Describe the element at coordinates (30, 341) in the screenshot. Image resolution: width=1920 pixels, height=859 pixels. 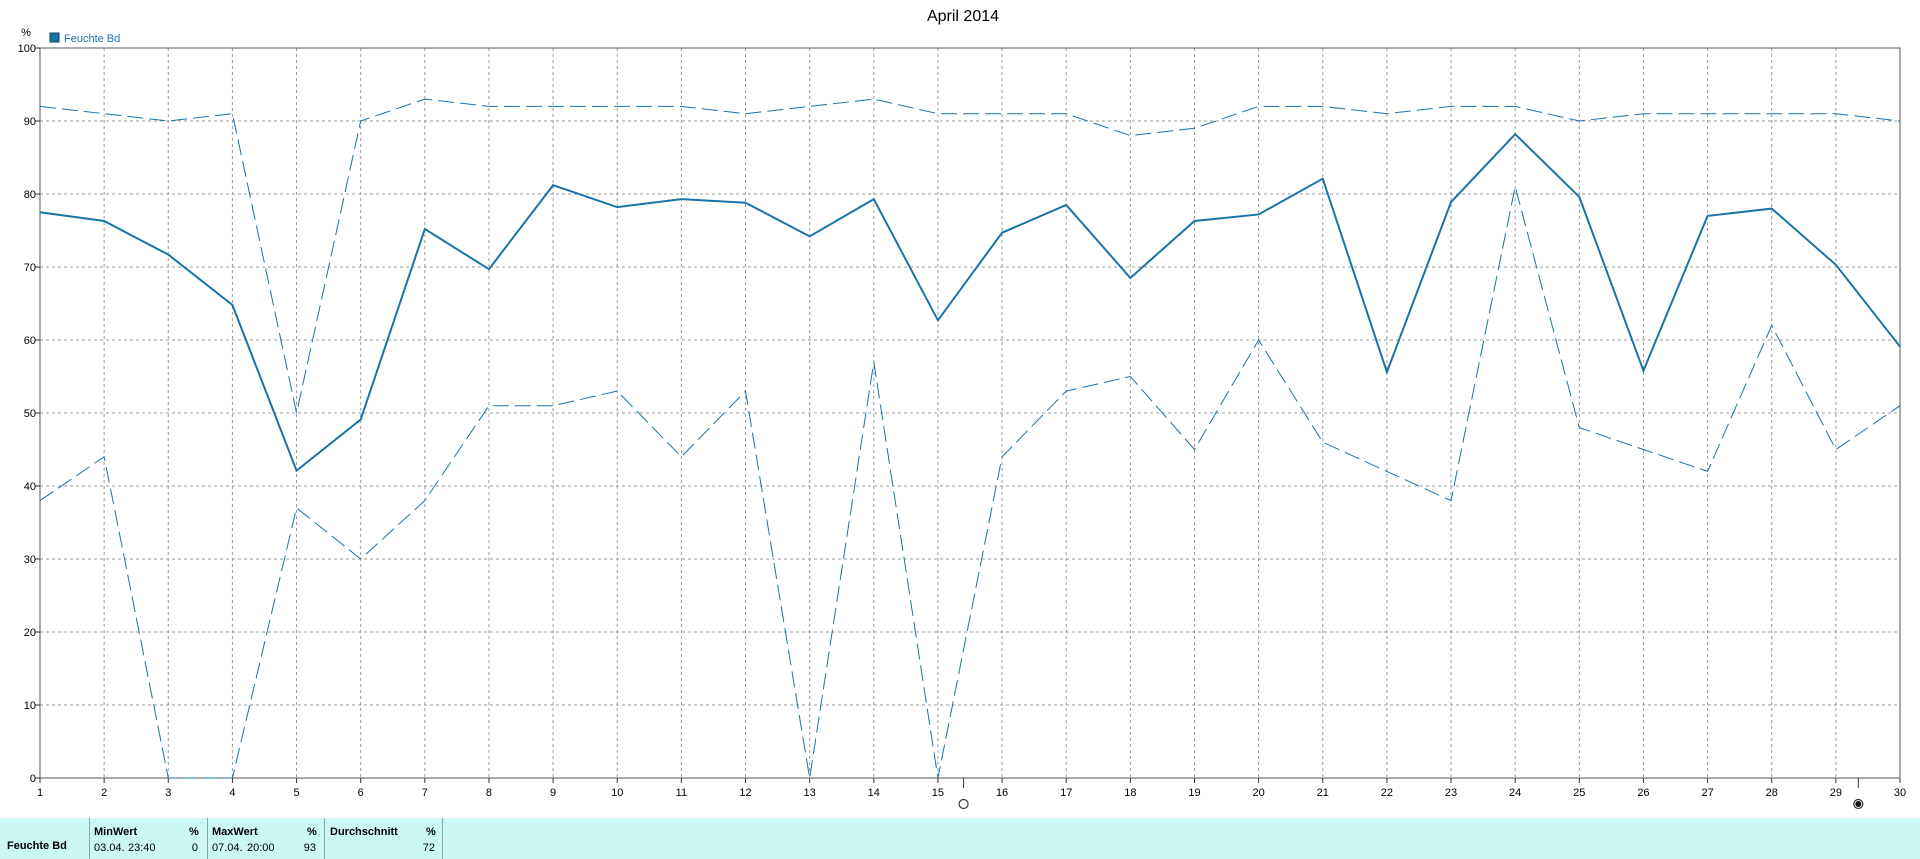
I see `y-tick-label: 60` at that location.